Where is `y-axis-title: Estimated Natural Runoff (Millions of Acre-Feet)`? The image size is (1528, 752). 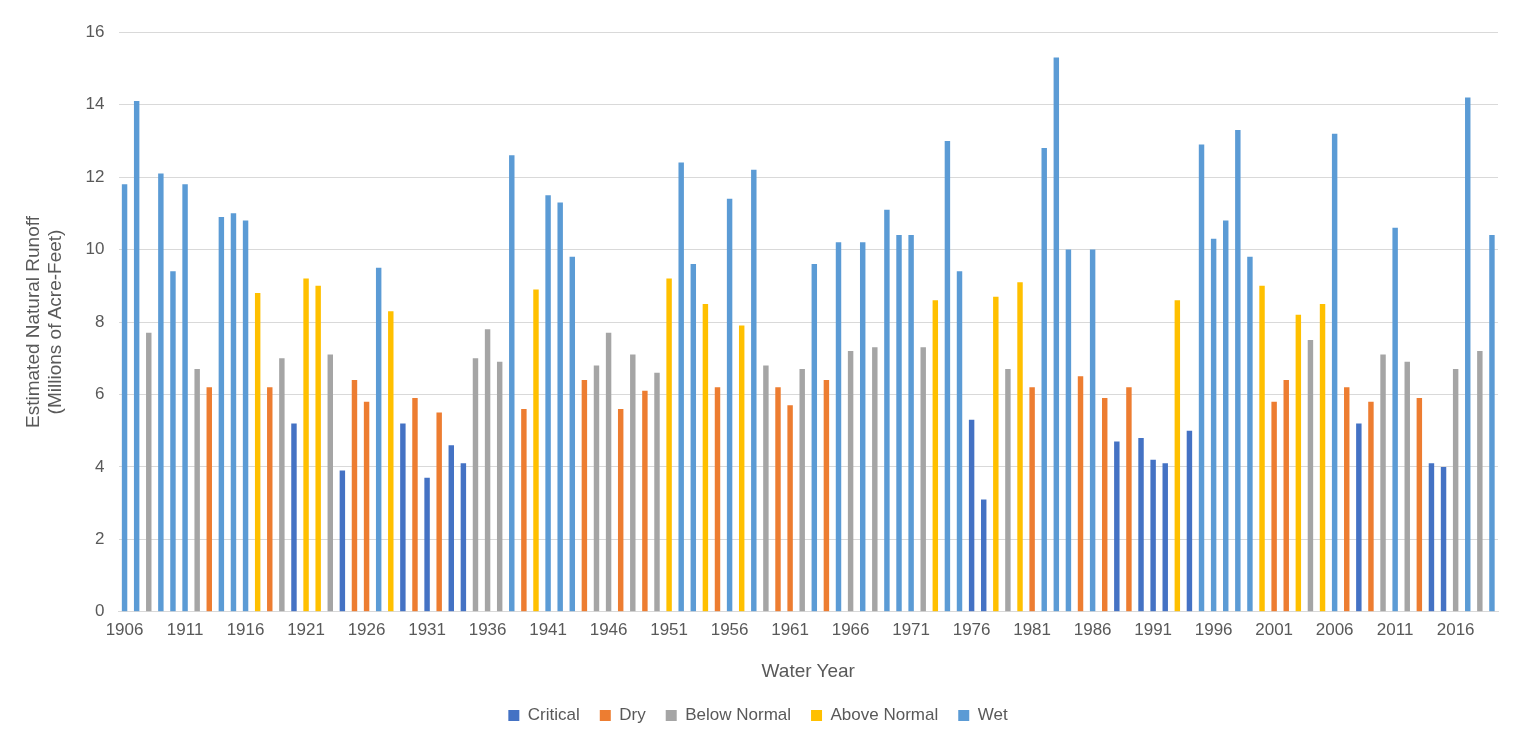
y-axis-title: Estimated Natural Runoff (Millions of Acre-Feet) is located at coordinates (43, 321).